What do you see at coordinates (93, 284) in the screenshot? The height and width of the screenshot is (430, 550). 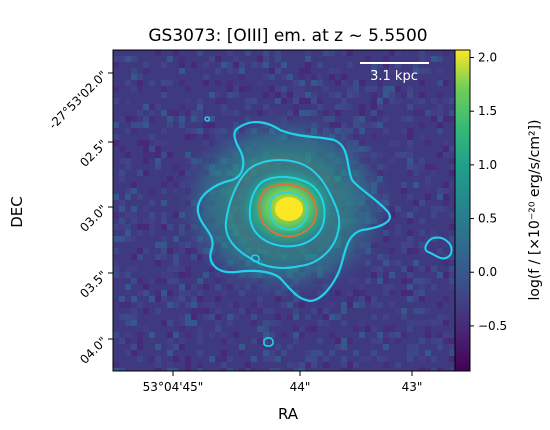 I see `y-tick-label: 03.5"` at bounding box center [93, 284].